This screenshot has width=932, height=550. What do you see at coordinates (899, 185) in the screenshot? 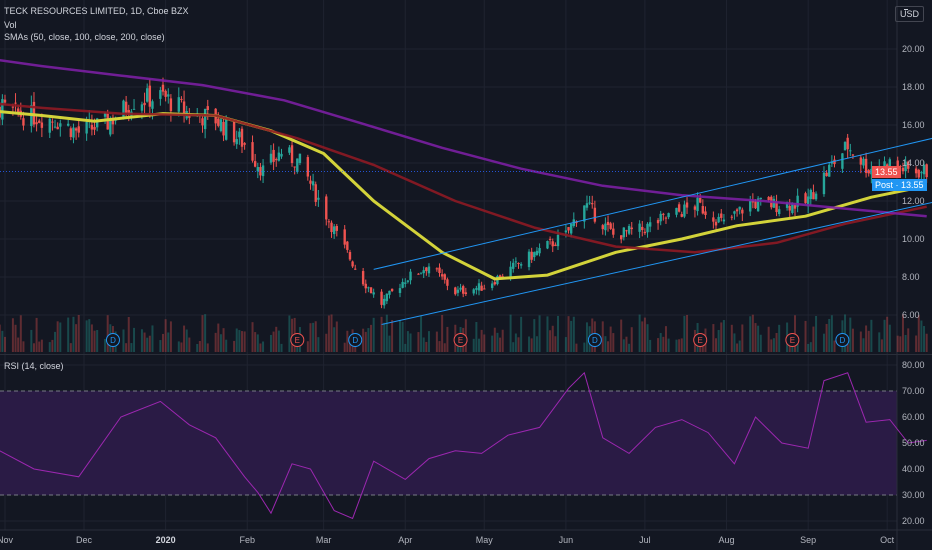
I see `post-market-tag: Post · 13.55` at bounding box center [899, 185].